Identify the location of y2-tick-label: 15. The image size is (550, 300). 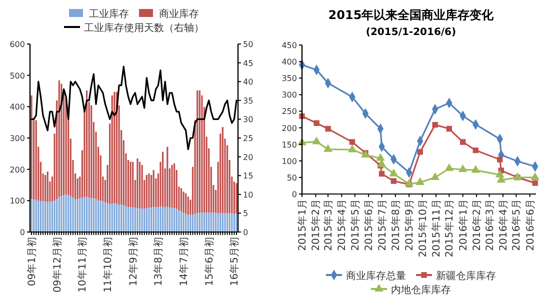
(248, 176).